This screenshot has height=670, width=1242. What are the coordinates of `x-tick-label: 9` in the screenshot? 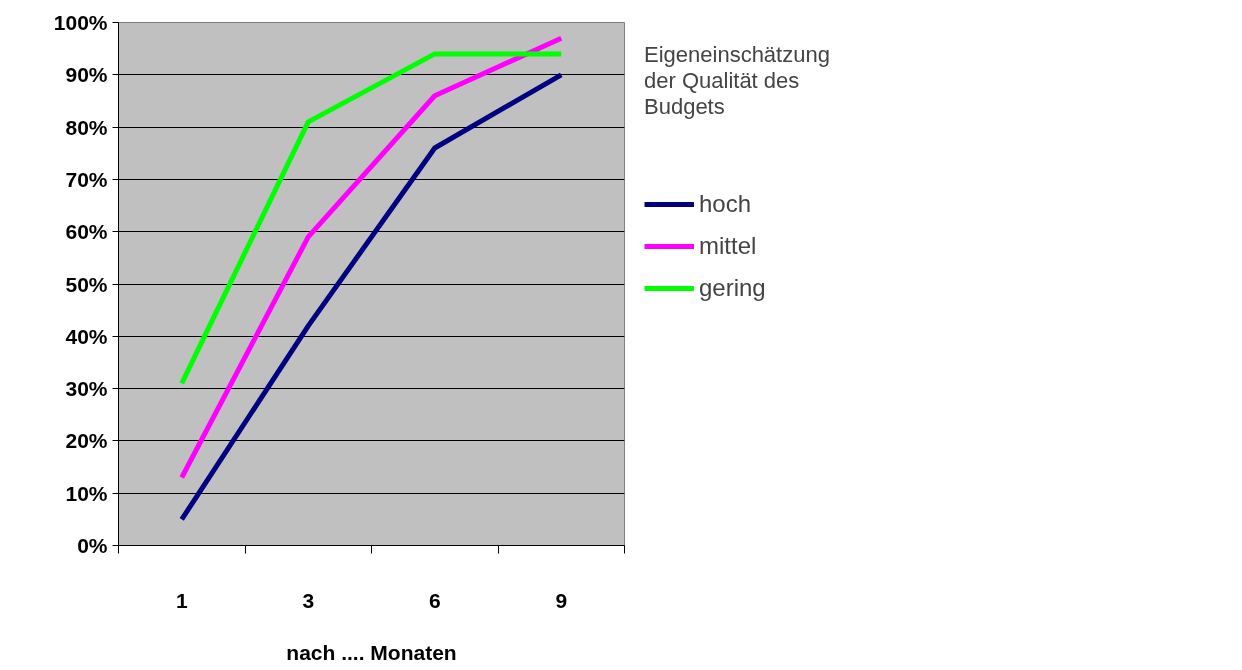 It's located at (561, 600).